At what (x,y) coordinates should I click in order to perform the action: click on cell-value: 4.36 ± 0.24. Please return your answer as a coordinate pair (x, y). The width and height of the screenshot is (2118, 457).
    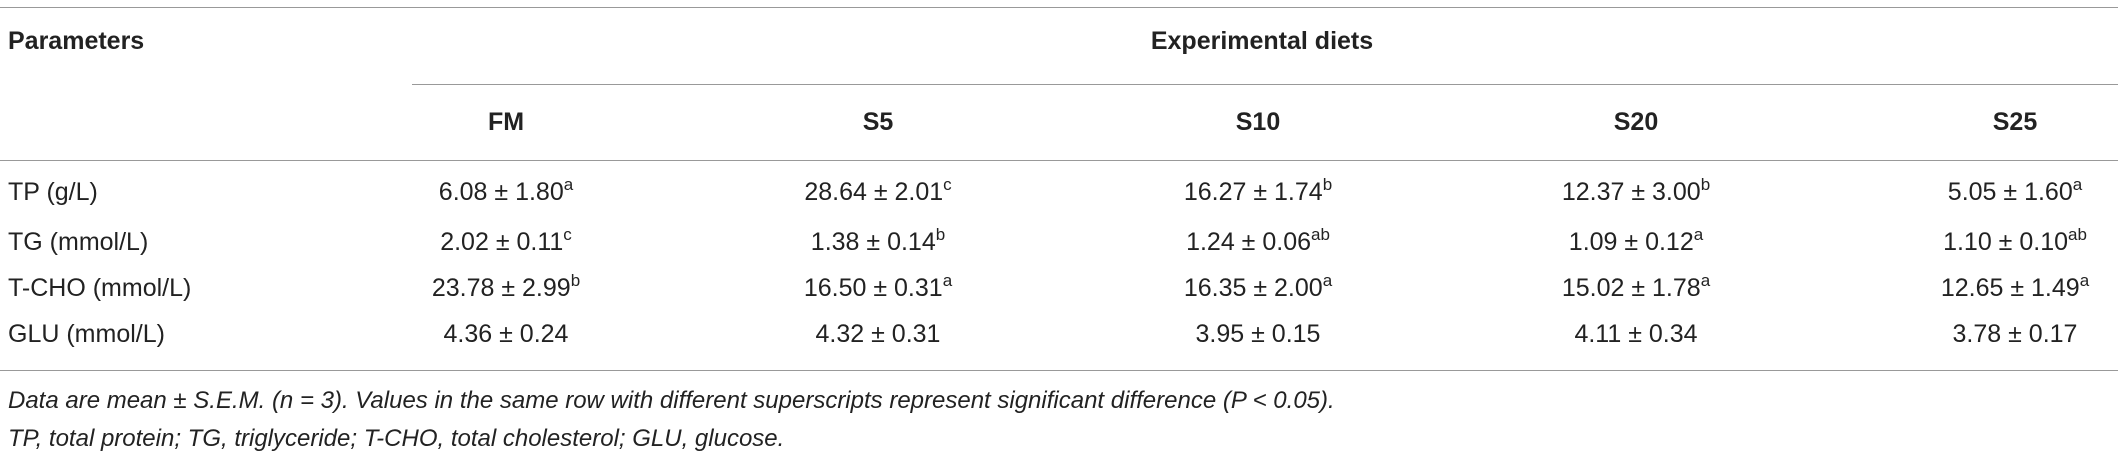
    Looking at the image, I should click on (506, 334).